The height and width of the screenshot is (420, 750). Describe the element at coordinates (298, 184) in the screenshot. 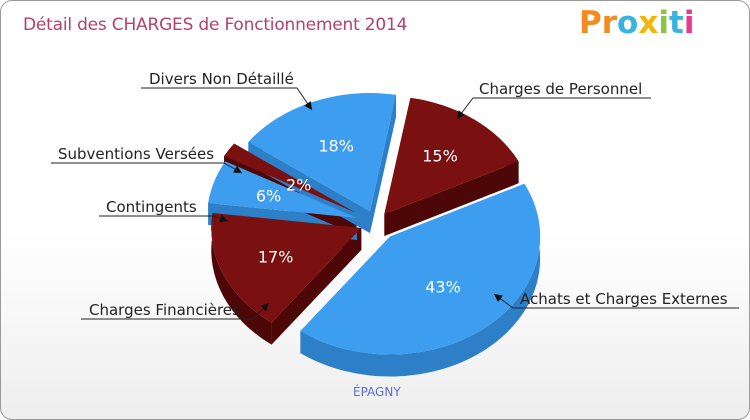

I see `slice-percent-label: 2%` at that location.